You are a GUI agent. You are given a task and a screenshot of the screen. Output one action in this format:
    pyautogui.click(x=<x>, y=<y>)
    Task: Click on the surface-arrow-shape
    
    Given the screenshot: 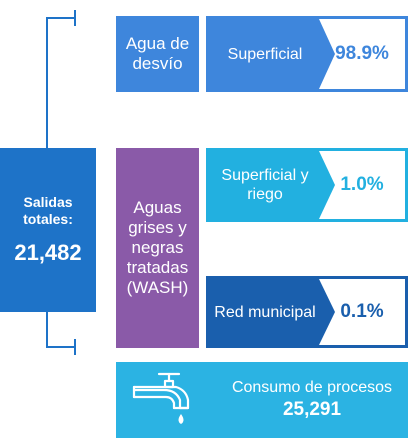 What is the action you would take?
    pyautogui.click(x=272, y=54)
    